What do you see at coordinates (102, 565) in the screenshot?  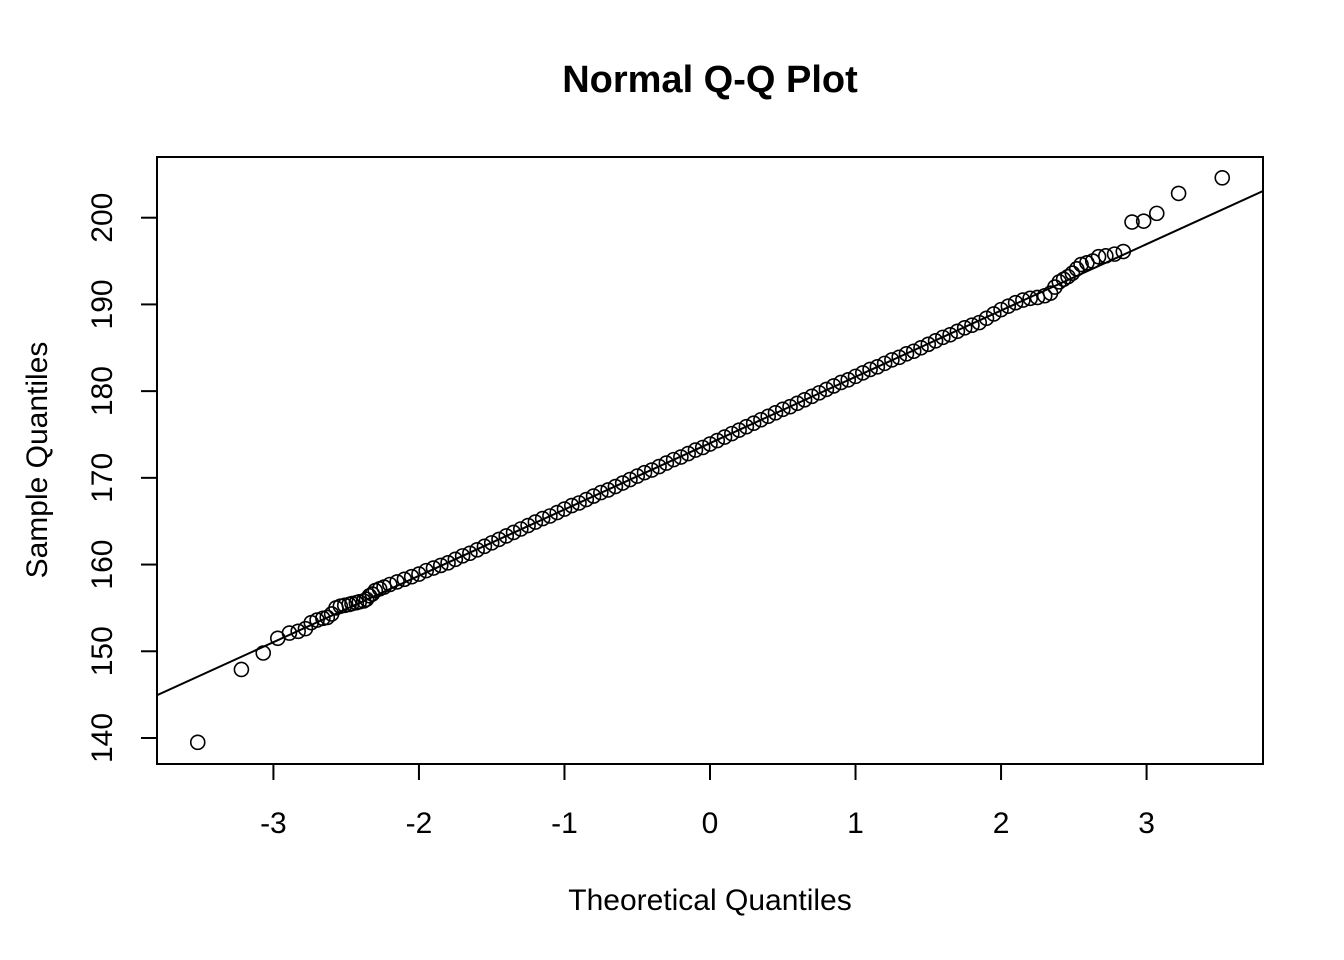 I see `y-tick-label: 160` at bounding box center [102, 565].